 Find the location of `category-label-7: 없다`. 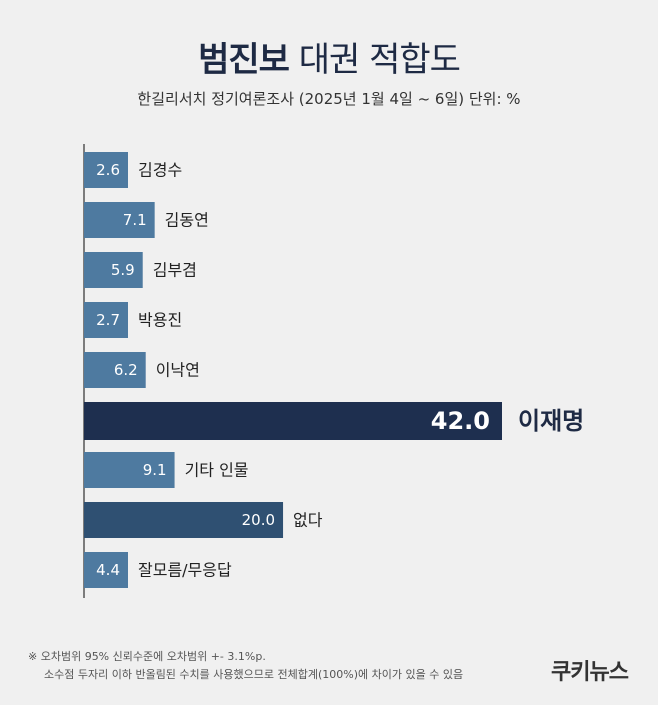

category-label-7: 없다 is located at coordinates (308, 520).